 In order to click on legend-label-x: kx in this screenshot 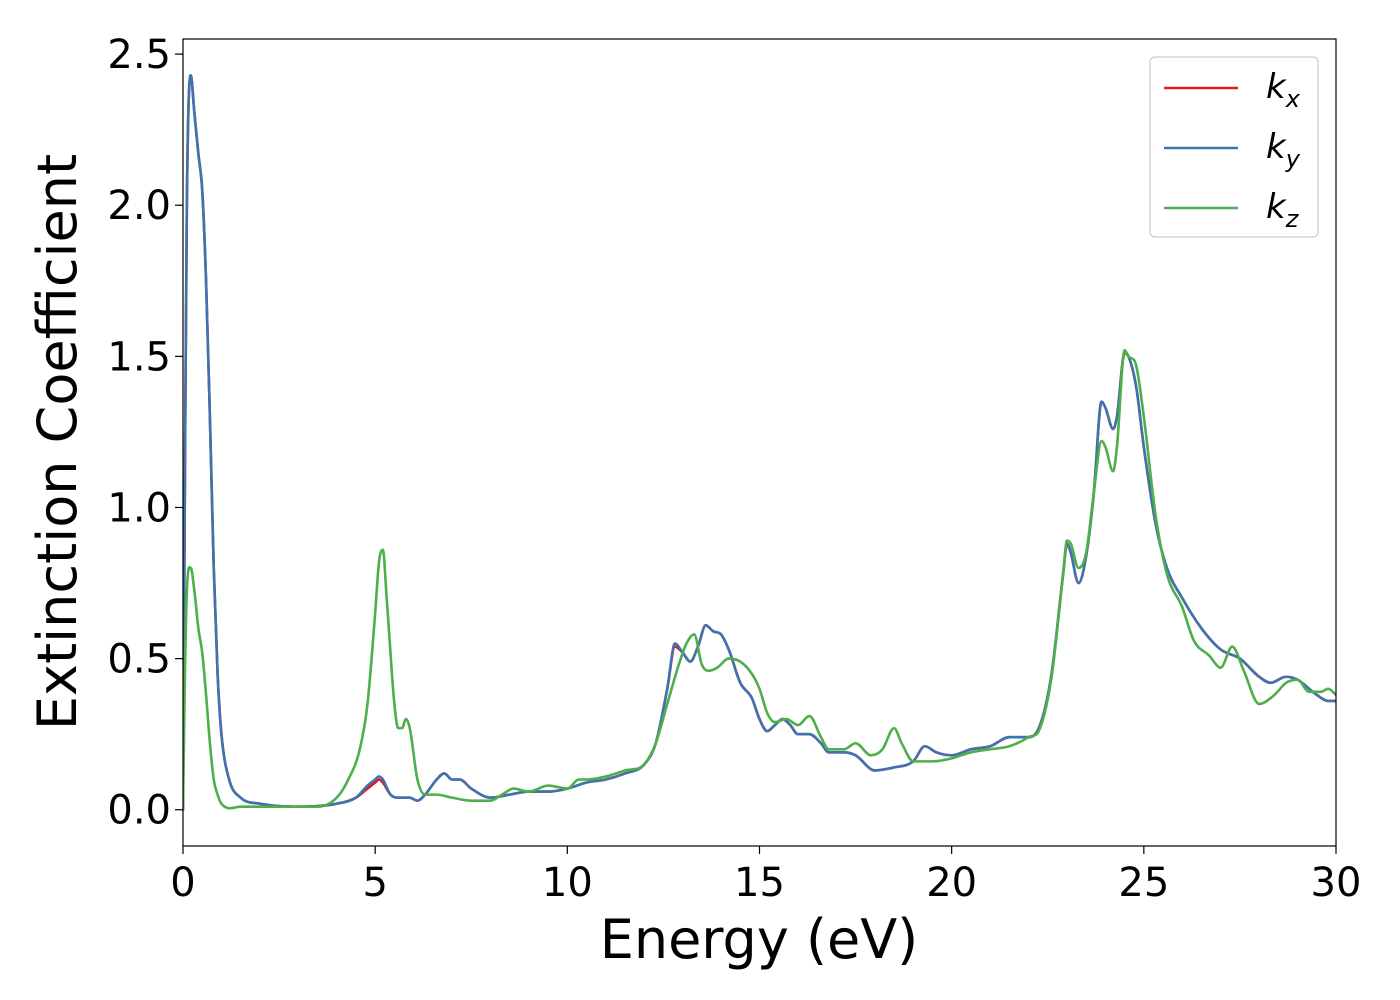, I will do `click(1283, 90)`.